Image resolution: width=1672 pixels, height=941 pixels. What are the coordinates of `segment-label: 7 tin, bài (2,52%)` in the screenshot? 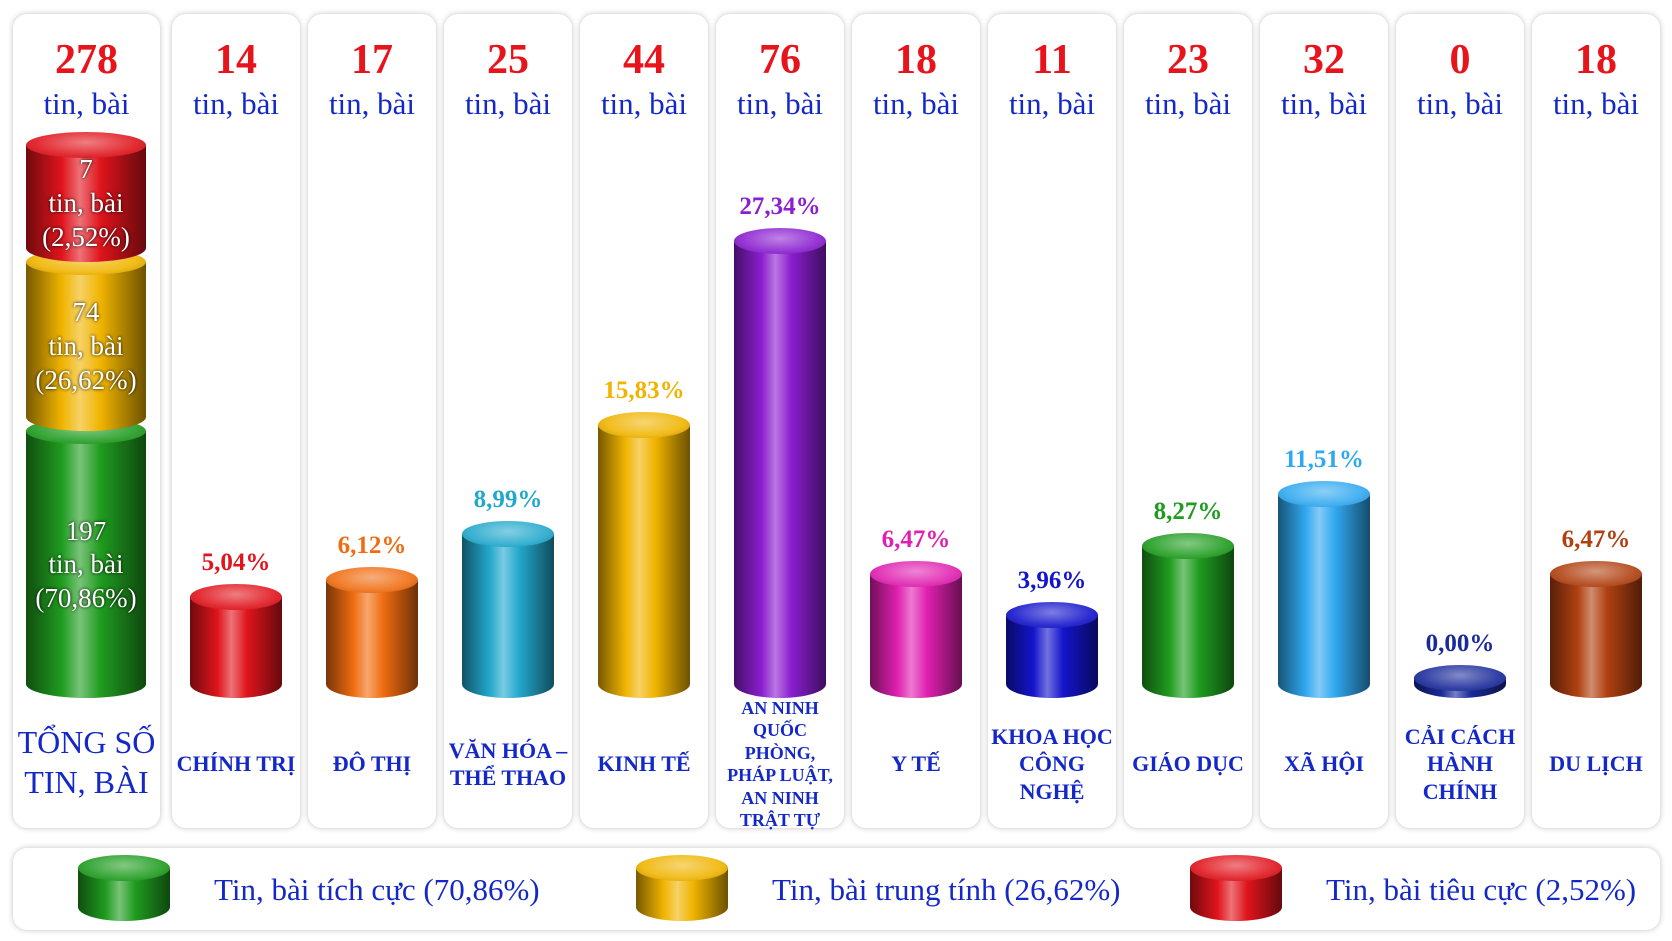 It's located at (86, 203).